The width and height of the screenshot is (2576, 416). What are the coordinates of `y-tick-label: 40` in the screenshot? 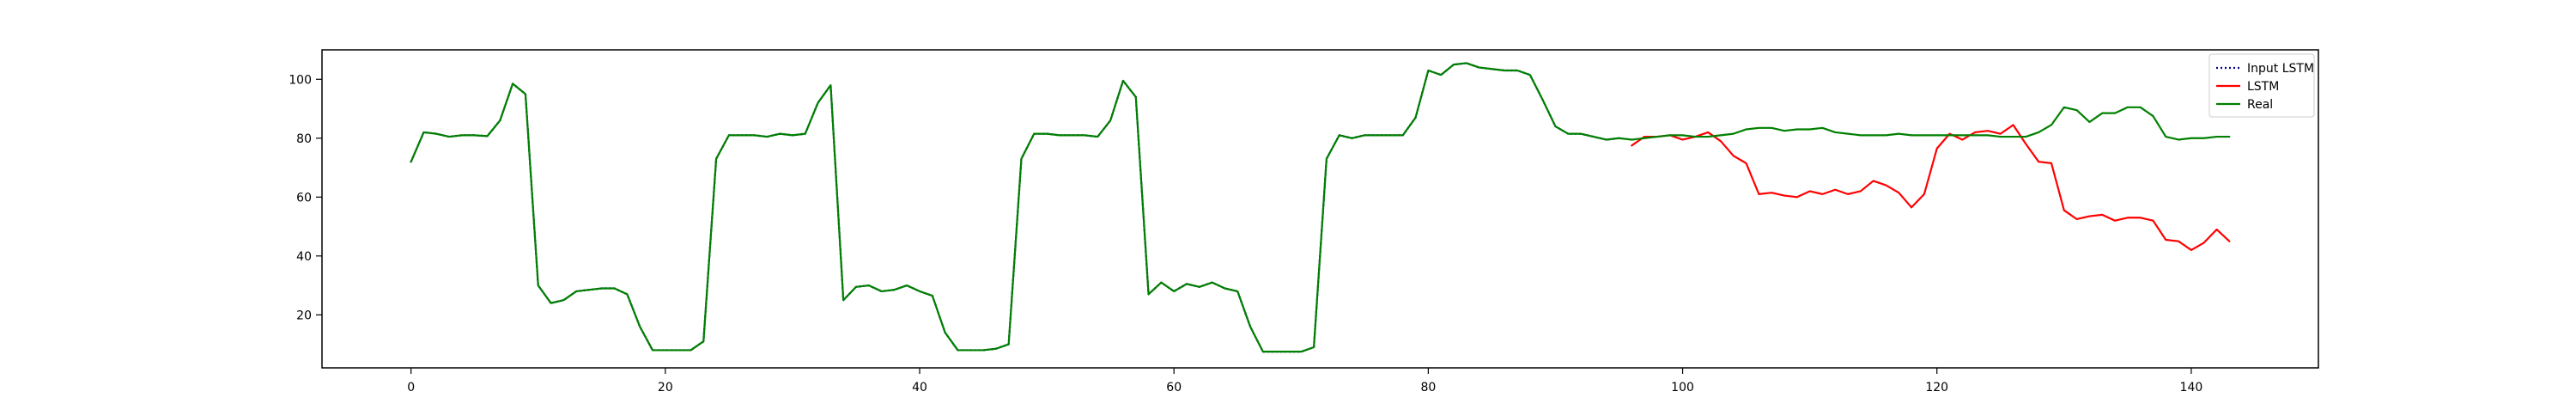 It's located at (304, 257).